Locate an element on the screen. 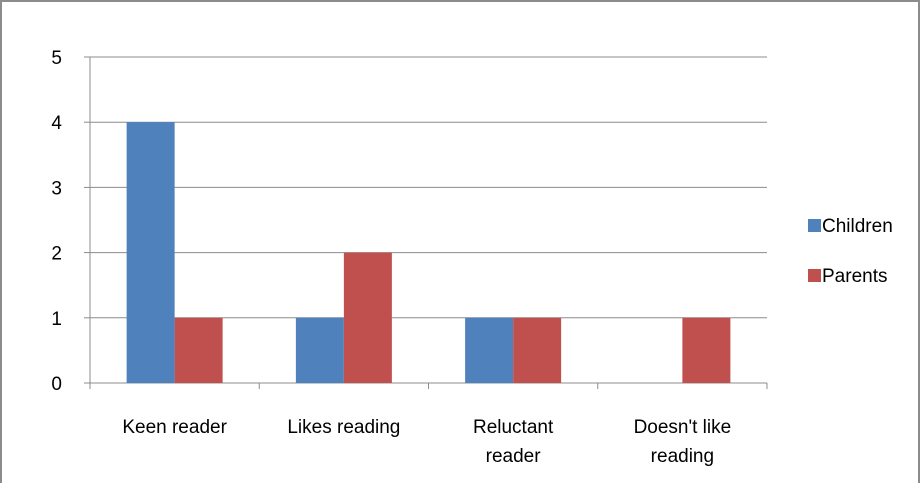  x-category-label: Doesn't like is located at coordinates (683, 427).